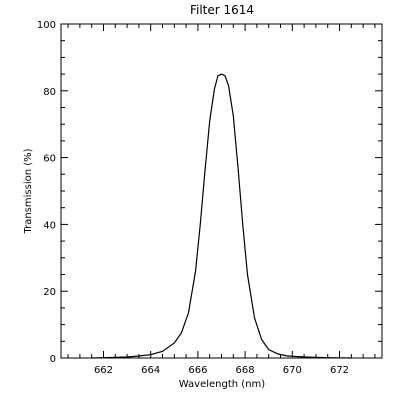 This screenshot has width=400, height=400. Describe the element at coordinates (46, 25) in the screenshot. I see `y-tick-label: 100` at that location.